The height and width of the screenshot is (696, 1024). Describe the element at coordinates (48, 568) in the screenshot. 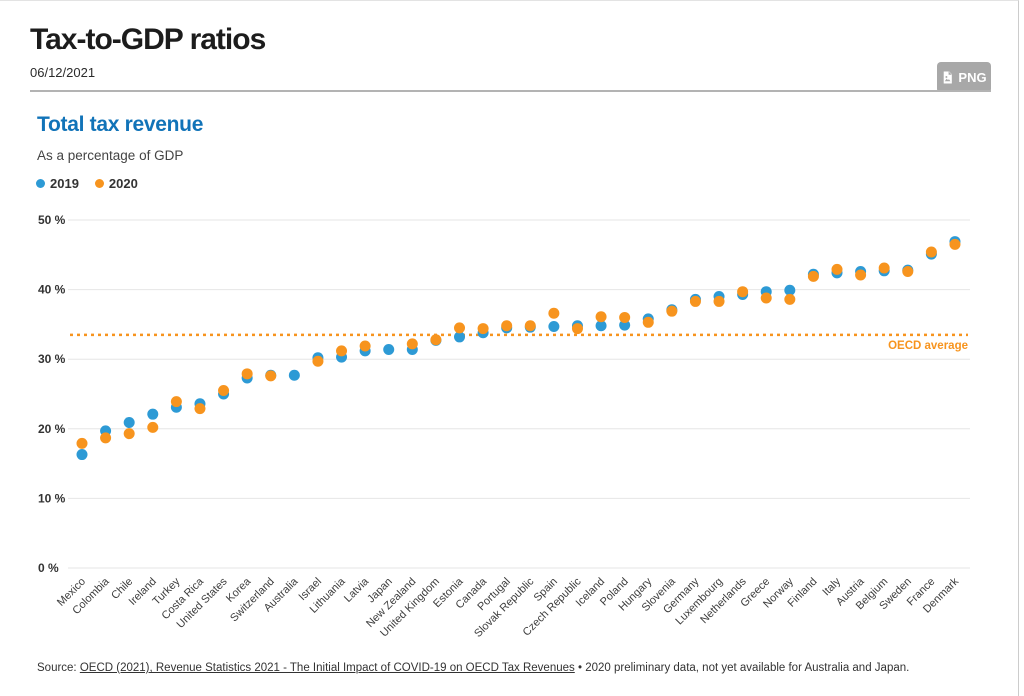

I see `y-tick-label-0: 0 %` at that location.